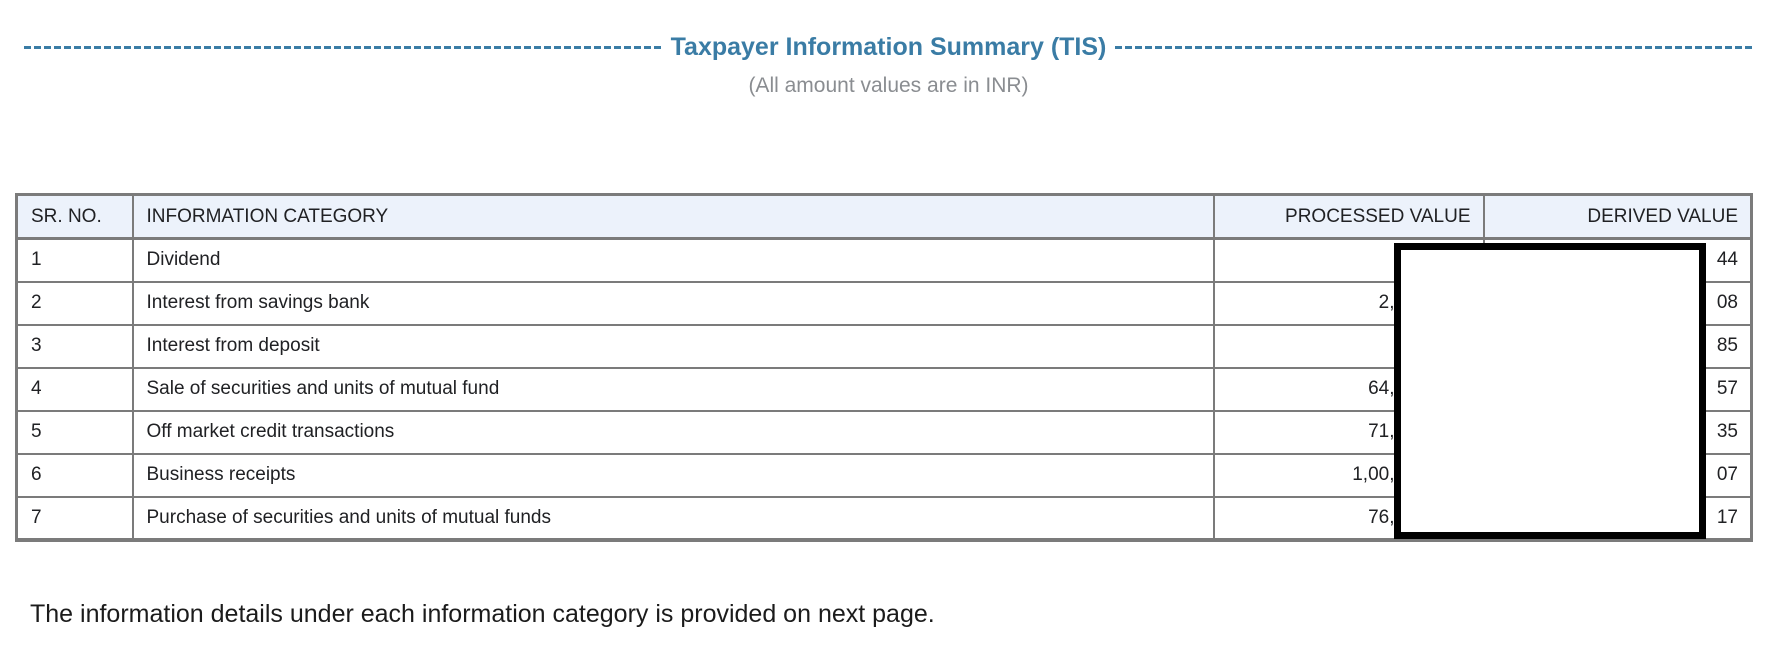 This screenshot has width=1777, height=657. I want to click on sr-no: 6, so click(74, 475).